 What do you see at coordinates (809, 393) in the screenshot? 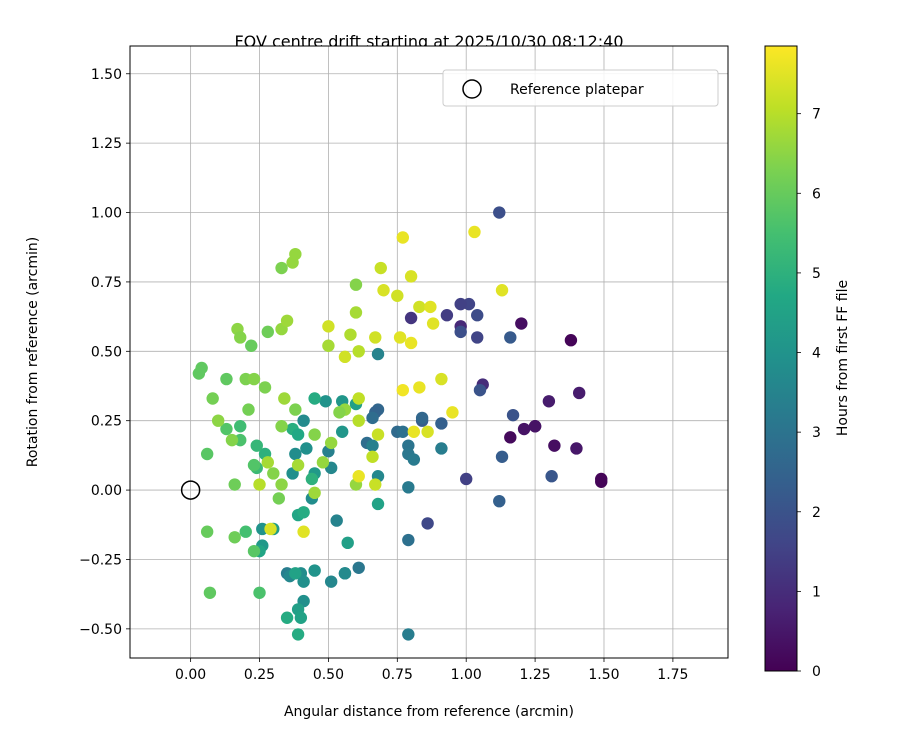
I see `colorbar-ticks: 0 1 2 3 4 5 6 7` at bounding box center [809, 393].